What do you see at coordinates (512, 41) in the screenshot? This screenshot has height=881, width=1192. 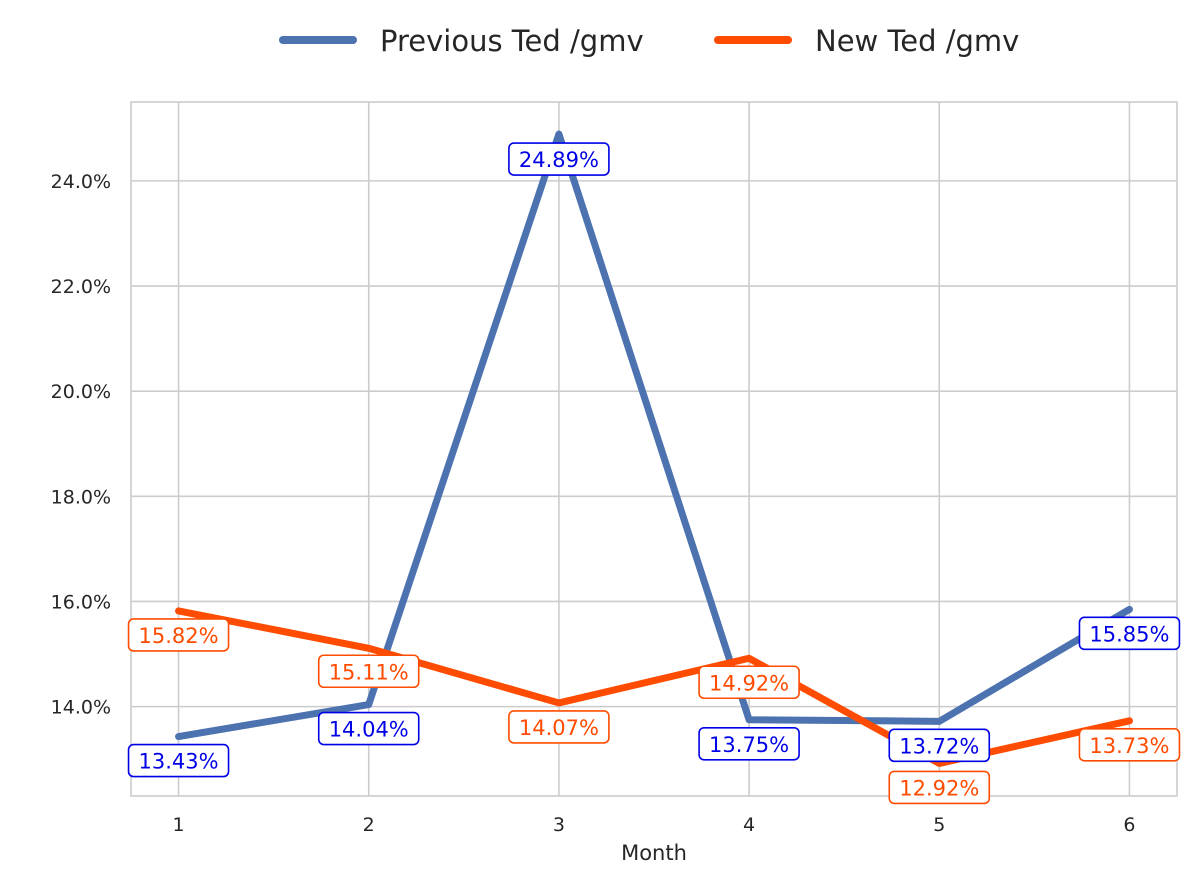 I see `legend-label-0: Previous Ted /gmv` at bounding box center [512, 41].